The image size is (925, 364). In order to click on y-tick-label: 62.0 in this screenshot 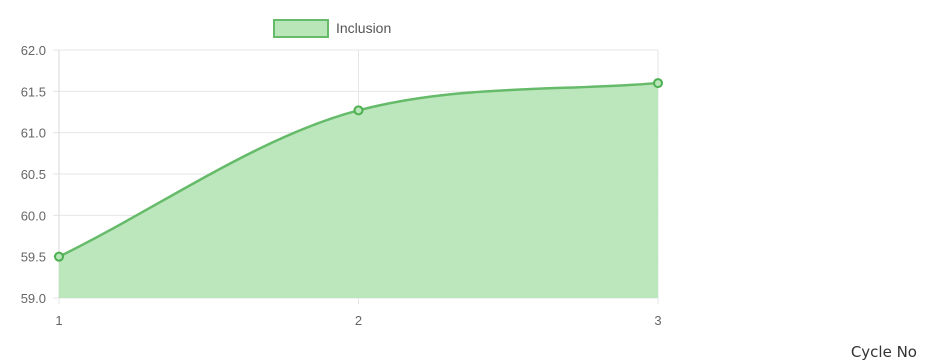, I will do `click(33, 50)`.